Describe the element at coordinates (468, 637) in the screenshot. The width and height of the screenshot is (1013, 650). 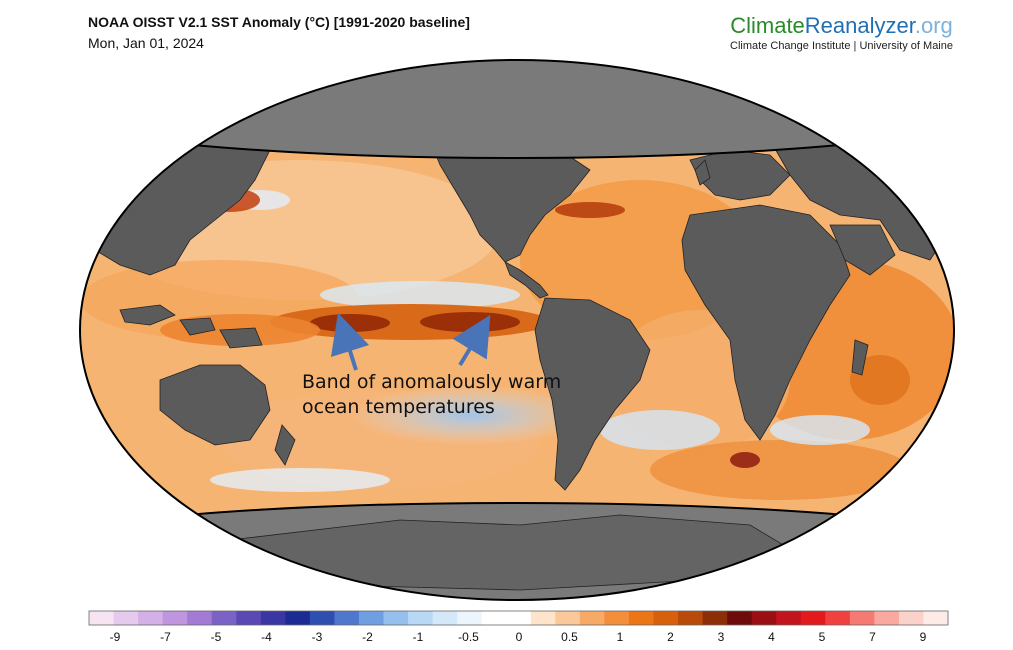
I see `colorbar-tick-label: -0.5` at that location.